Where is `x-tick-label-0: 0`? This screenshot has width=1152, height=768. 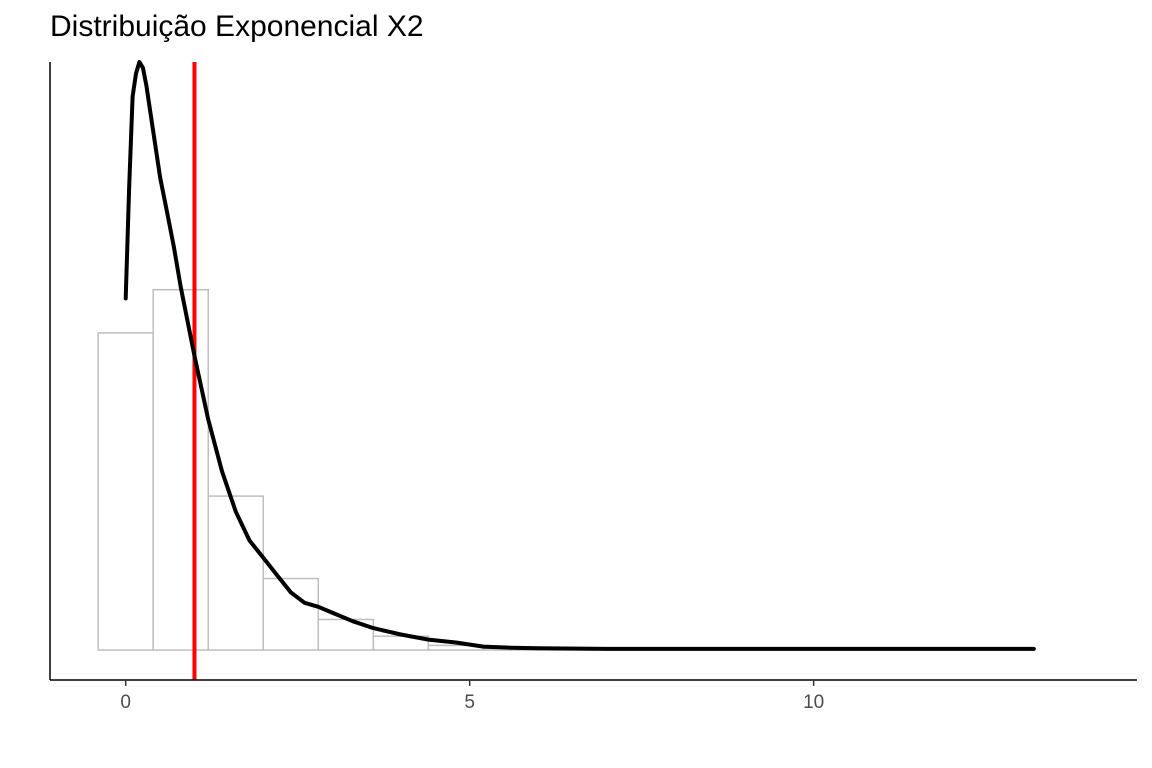 x-tick-label-0: 0 is located at coordinates (125, 702).